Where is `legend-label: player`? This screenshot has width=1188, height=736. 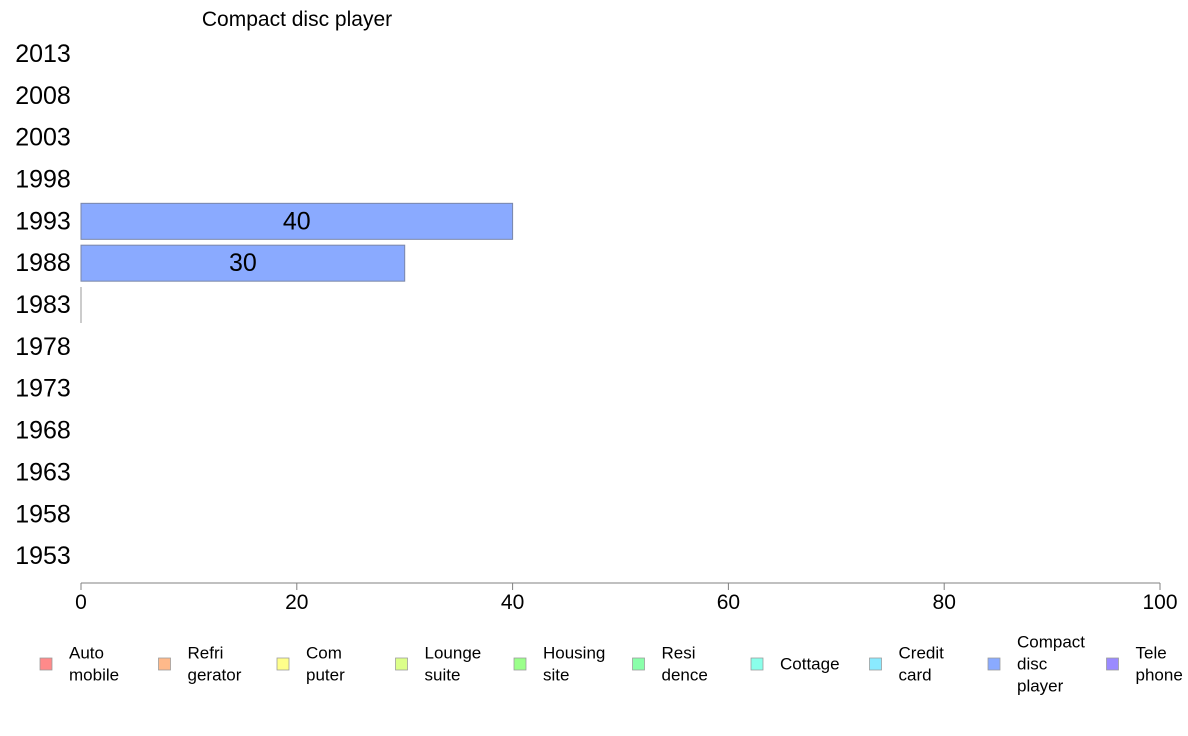 legend-label: player is located at coordinates (1040, 686).